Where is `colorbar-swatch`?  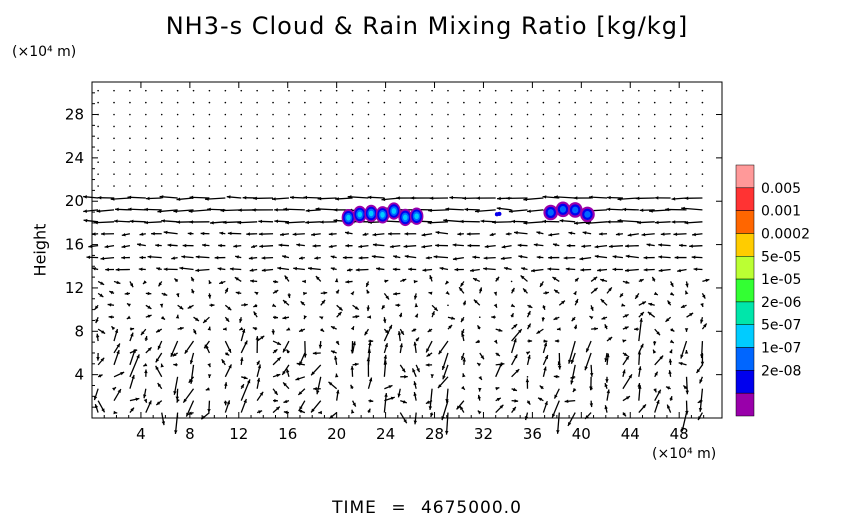
colorbar-swatch is located at coordinates (745, 359).